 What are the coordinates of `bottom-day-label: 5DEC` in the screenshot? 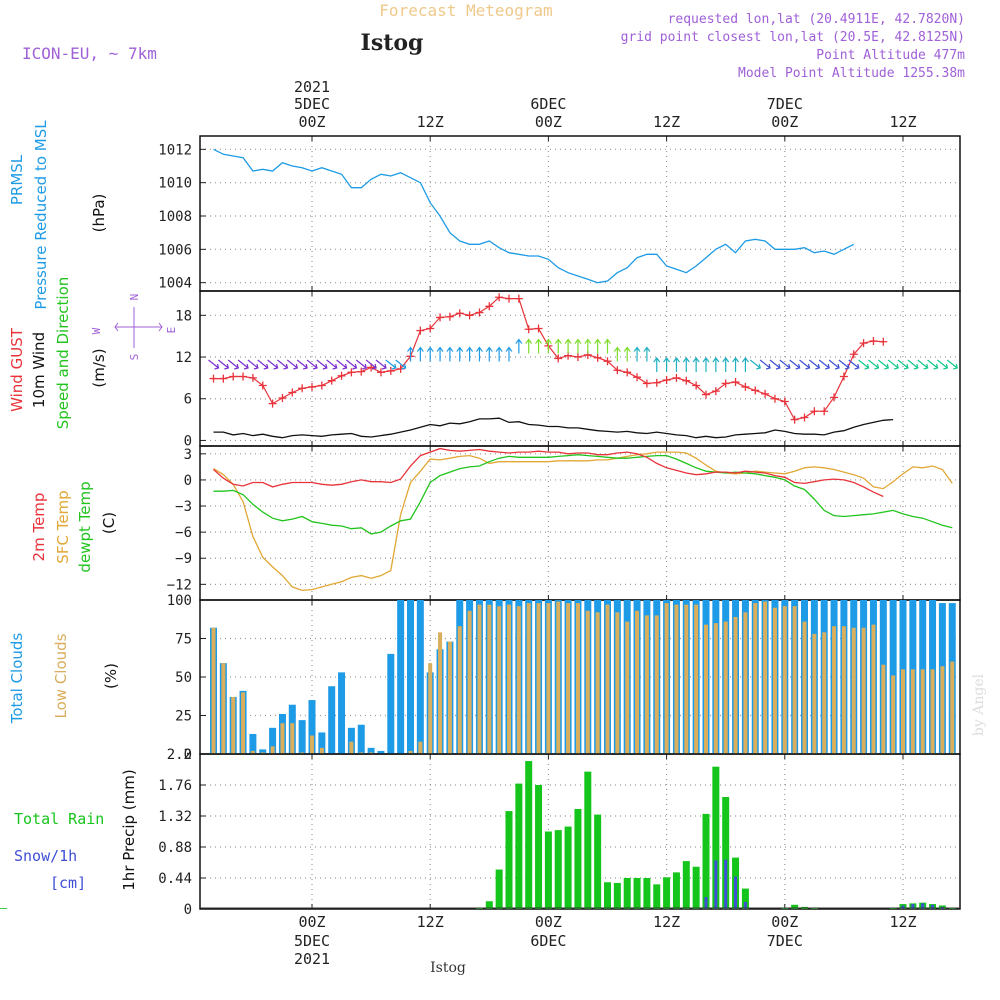 It's located at (312, 941).